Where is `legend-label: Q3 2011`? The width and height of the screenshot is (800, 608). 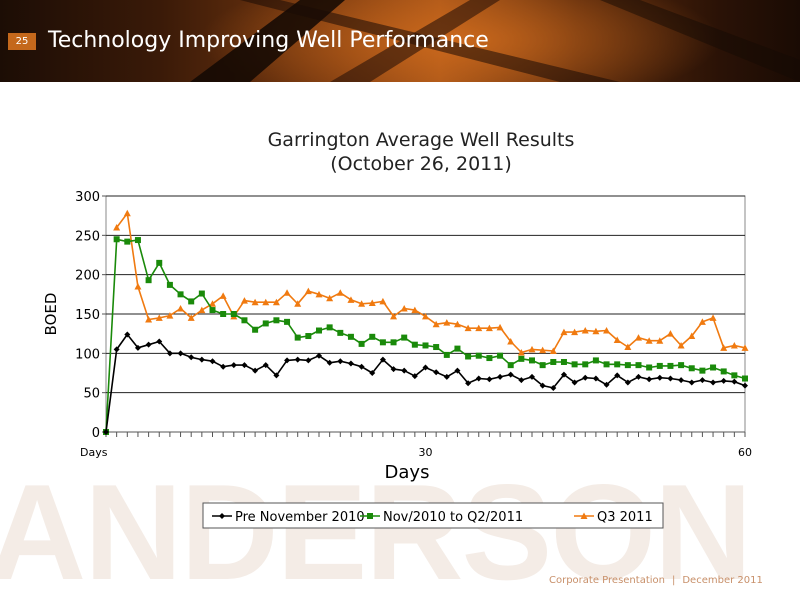 legend-label: Q3 2011 is located at coordinates (625, 517).